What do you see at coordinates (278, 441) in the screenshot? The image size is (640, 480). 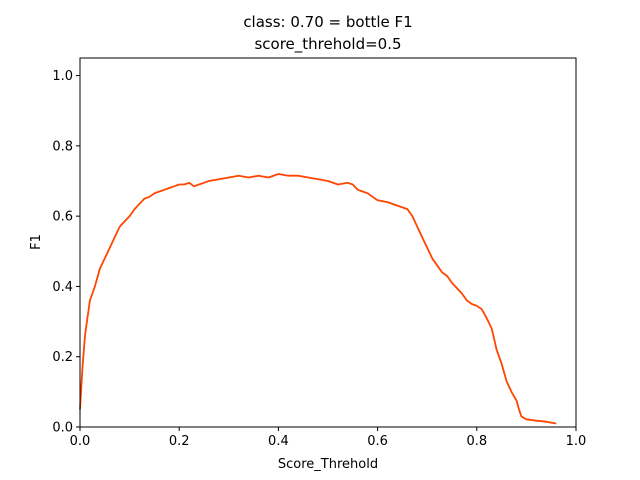 I see `x-tick-label: 0.4` at bounding box center [278, 441].